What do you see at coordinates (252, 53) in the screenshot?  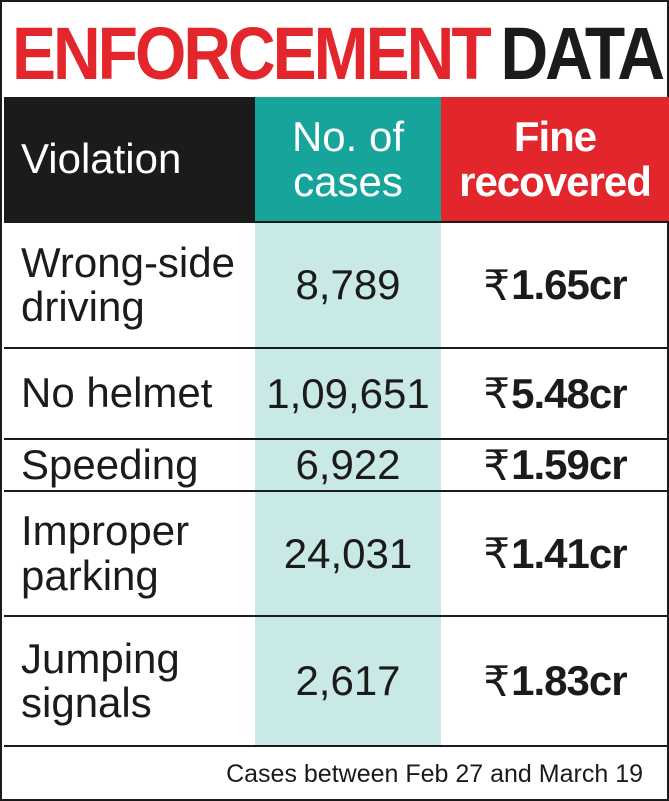 I see `title-part-enforcement: ENFORCEMENT` at bounding box center [252, 53].